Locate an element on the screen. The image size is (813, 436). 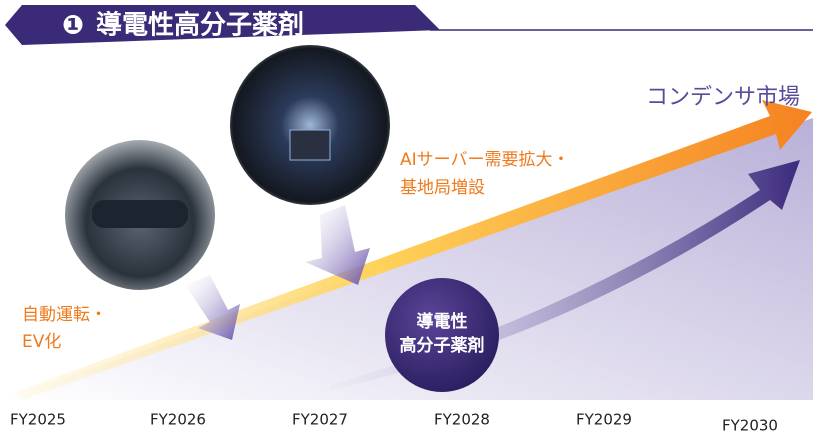
driver-label: 自動運転・ is located at coordinates (64, 315).